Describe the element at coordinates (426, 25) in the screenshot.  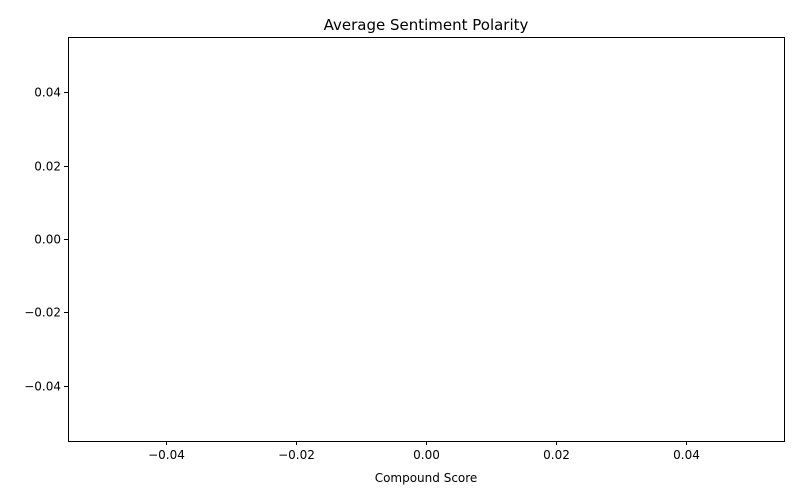
I see `chart-title: Average Sentiment Polarity` at that location.